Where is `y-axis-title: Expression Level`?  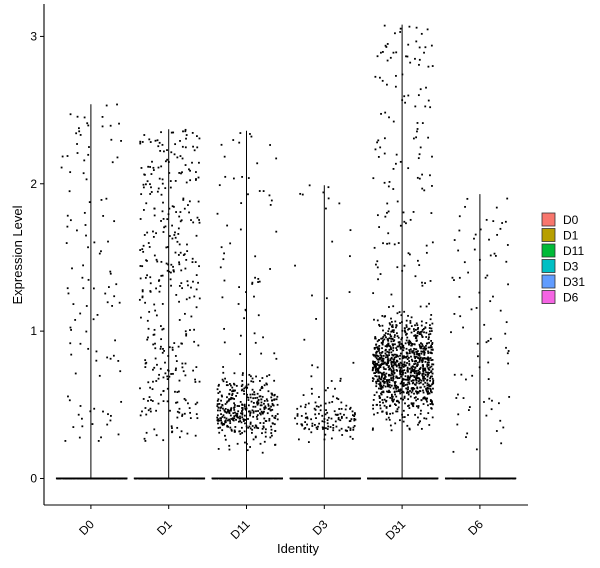
y-axis-title: Expression Level is located at coordinates (17, 254).